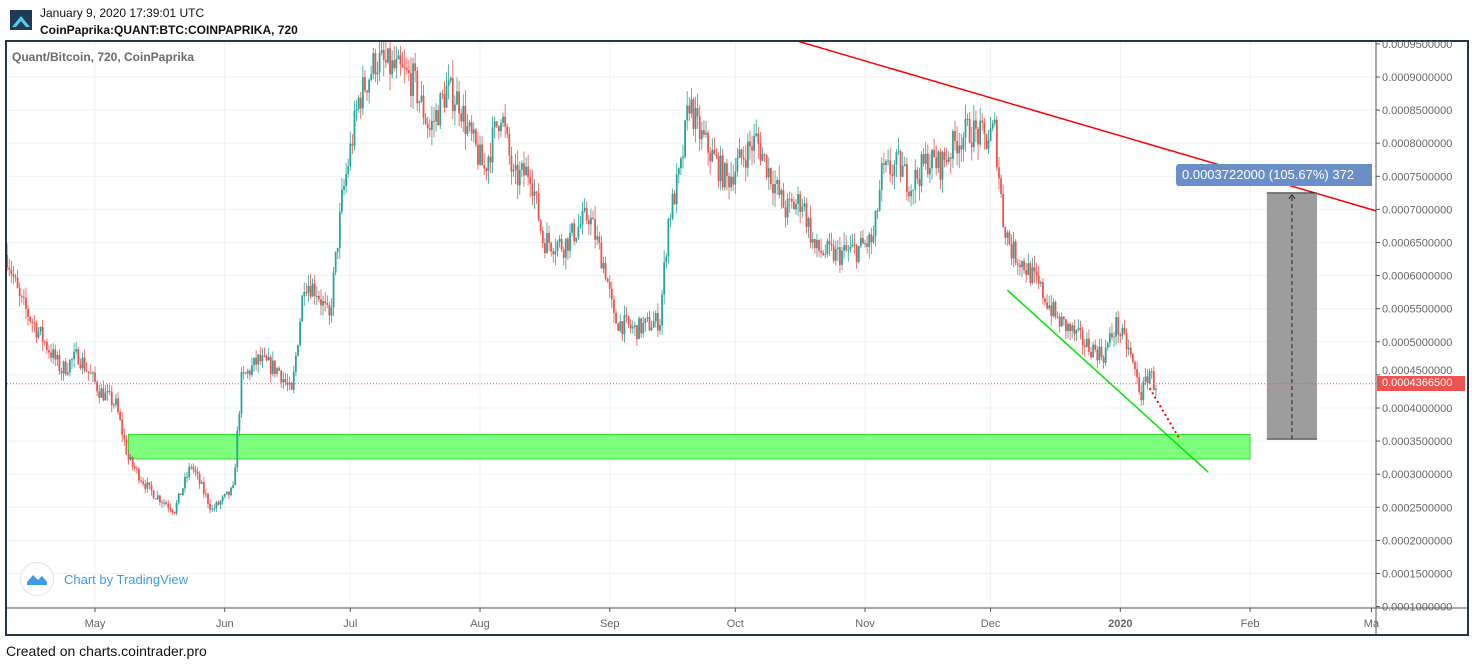 The height and width of the screenshot is (666, 1472). I want to click on x-tick-label: Sep, so click(610, 624).